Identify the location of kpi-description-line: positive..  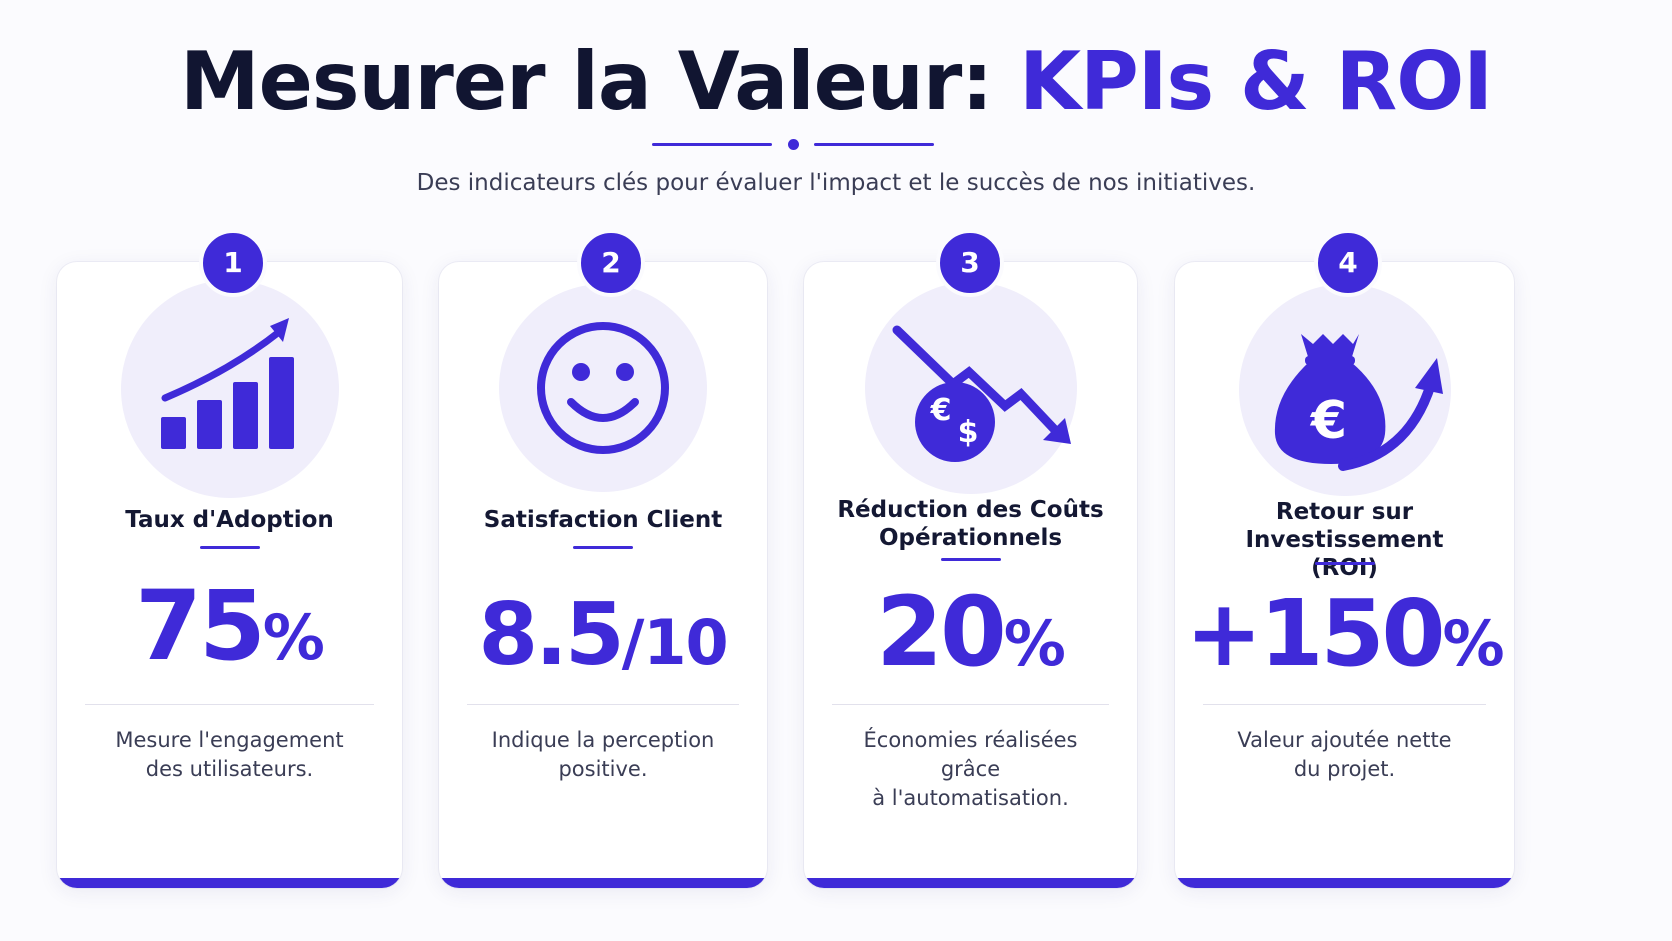
(603, 769).